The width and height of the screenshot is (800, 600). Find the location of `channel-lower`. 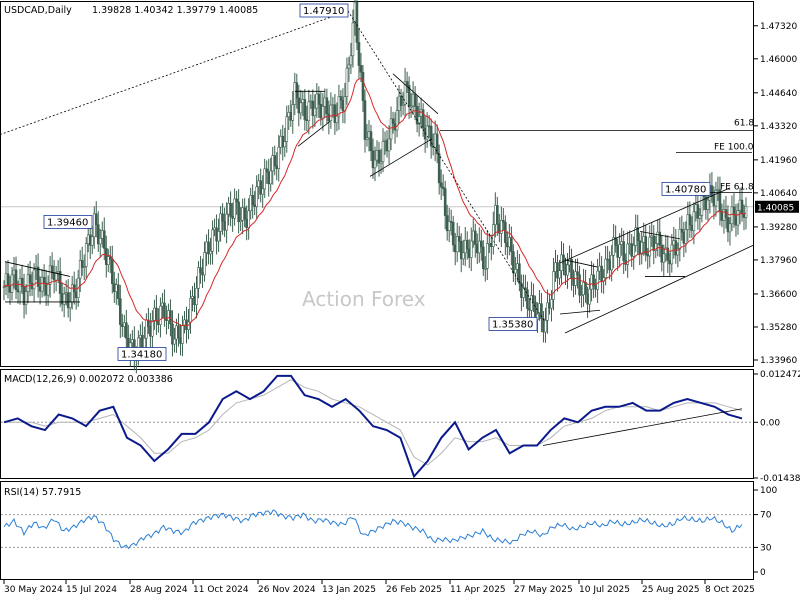

channel-lower is located at coordinates (659, 289).